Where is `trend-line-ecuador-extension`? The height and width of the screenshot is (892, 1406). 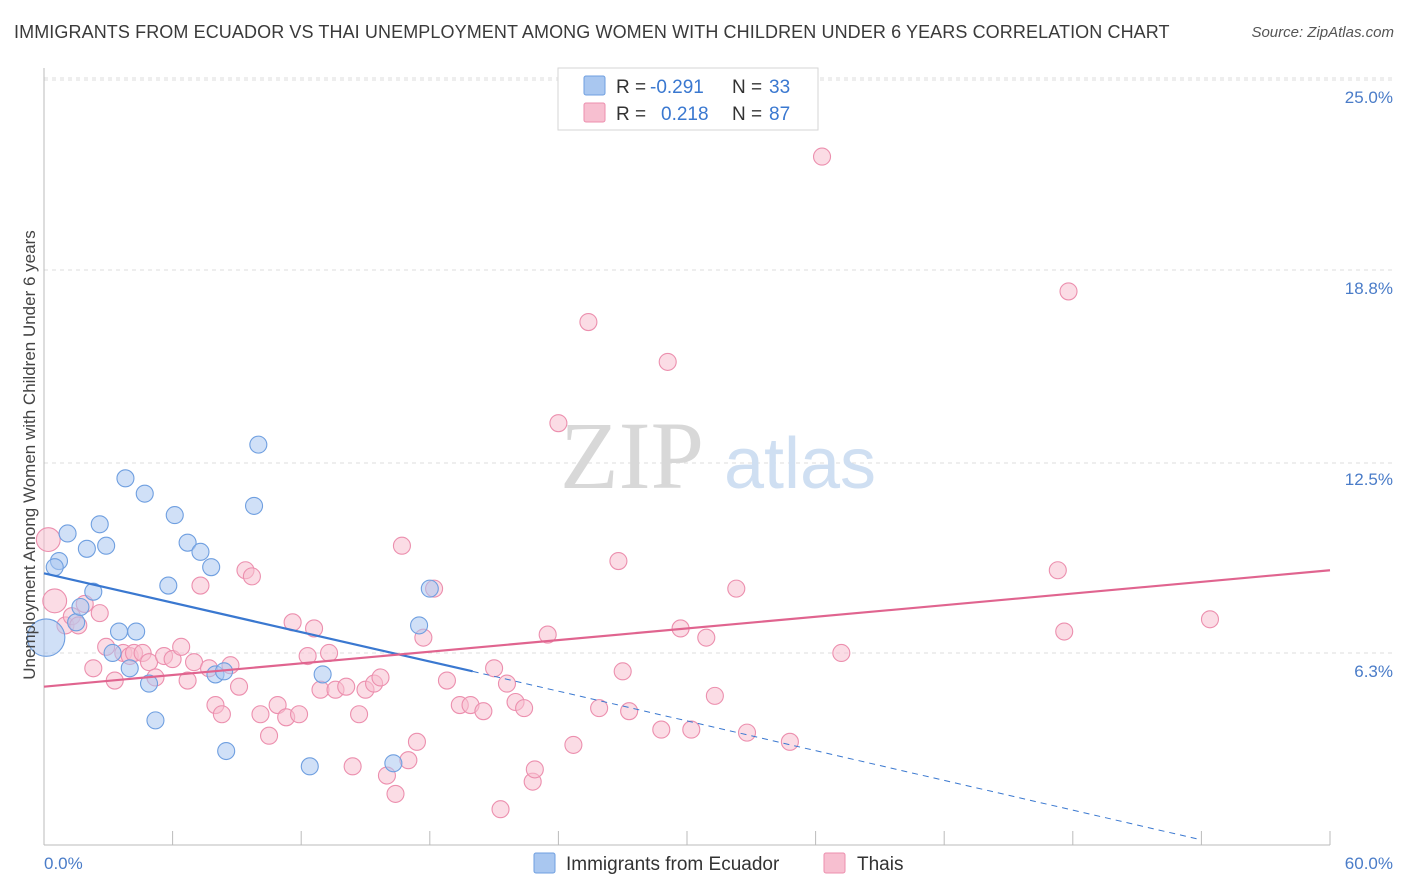 trend-line-ecuador-extension is located at coordinates (837, 755).